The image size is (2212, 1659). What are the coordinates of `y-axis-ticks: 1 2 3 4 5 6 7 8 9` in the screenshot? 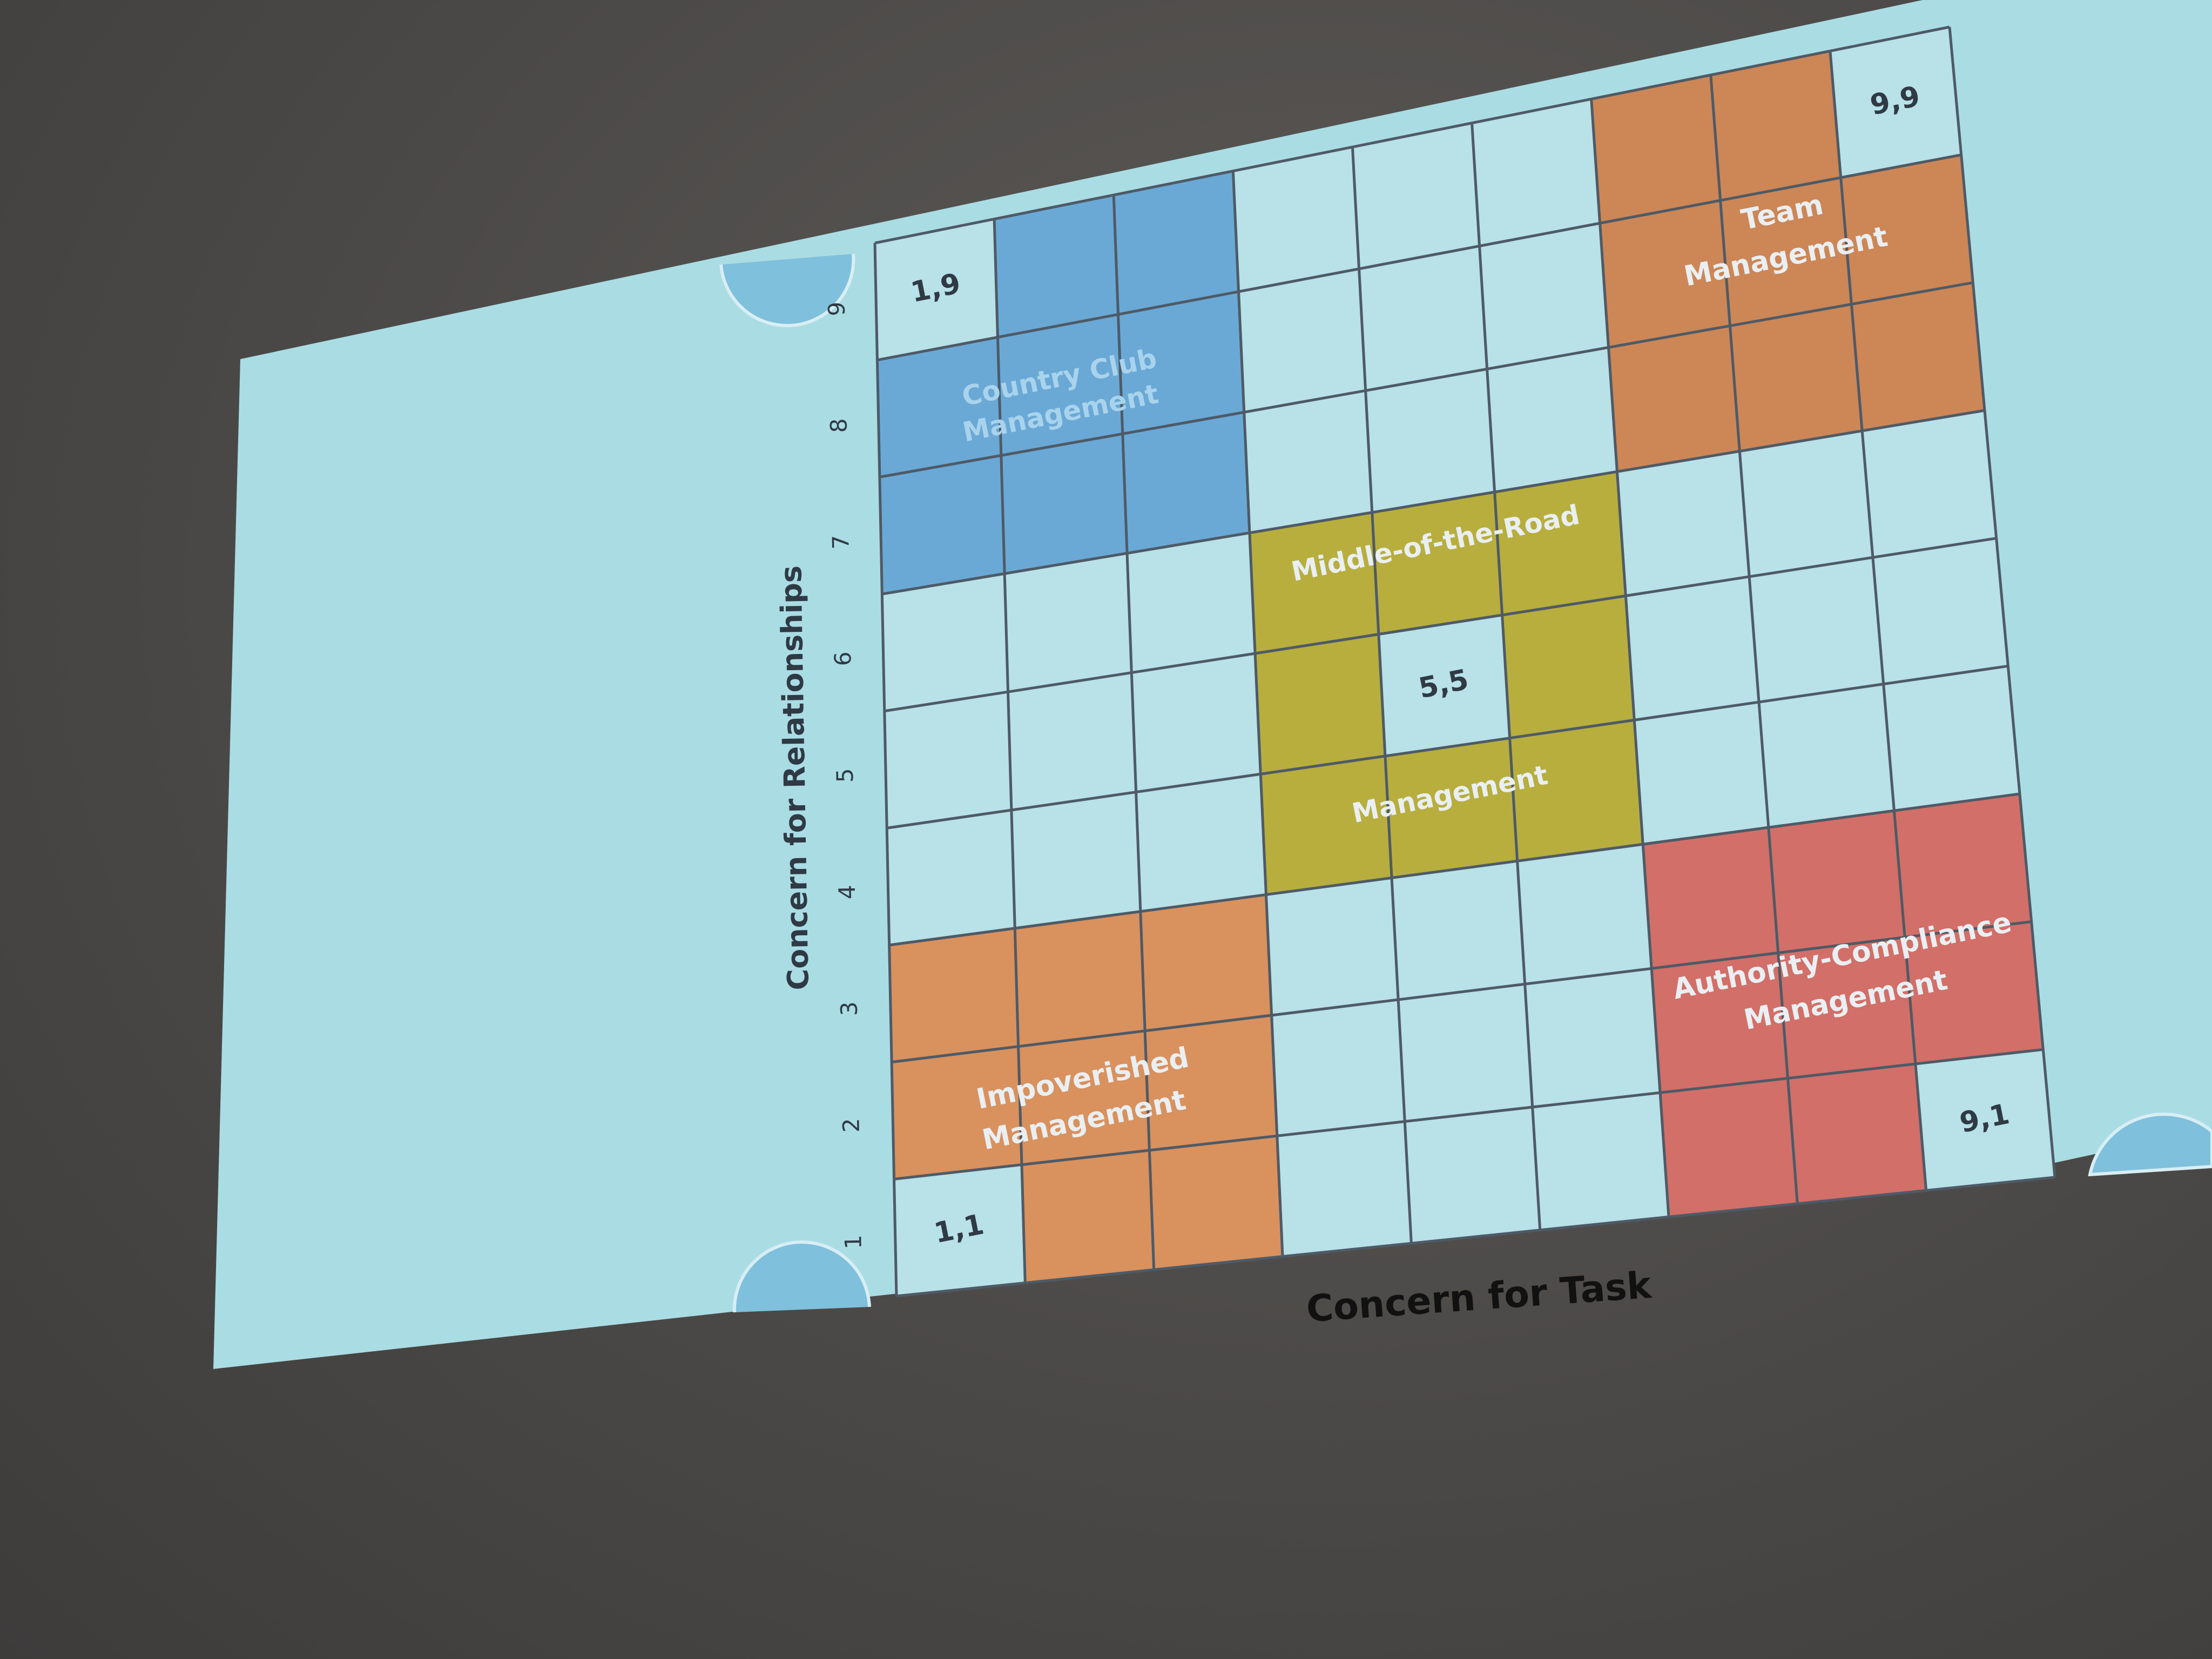 It's located at (845, 775).